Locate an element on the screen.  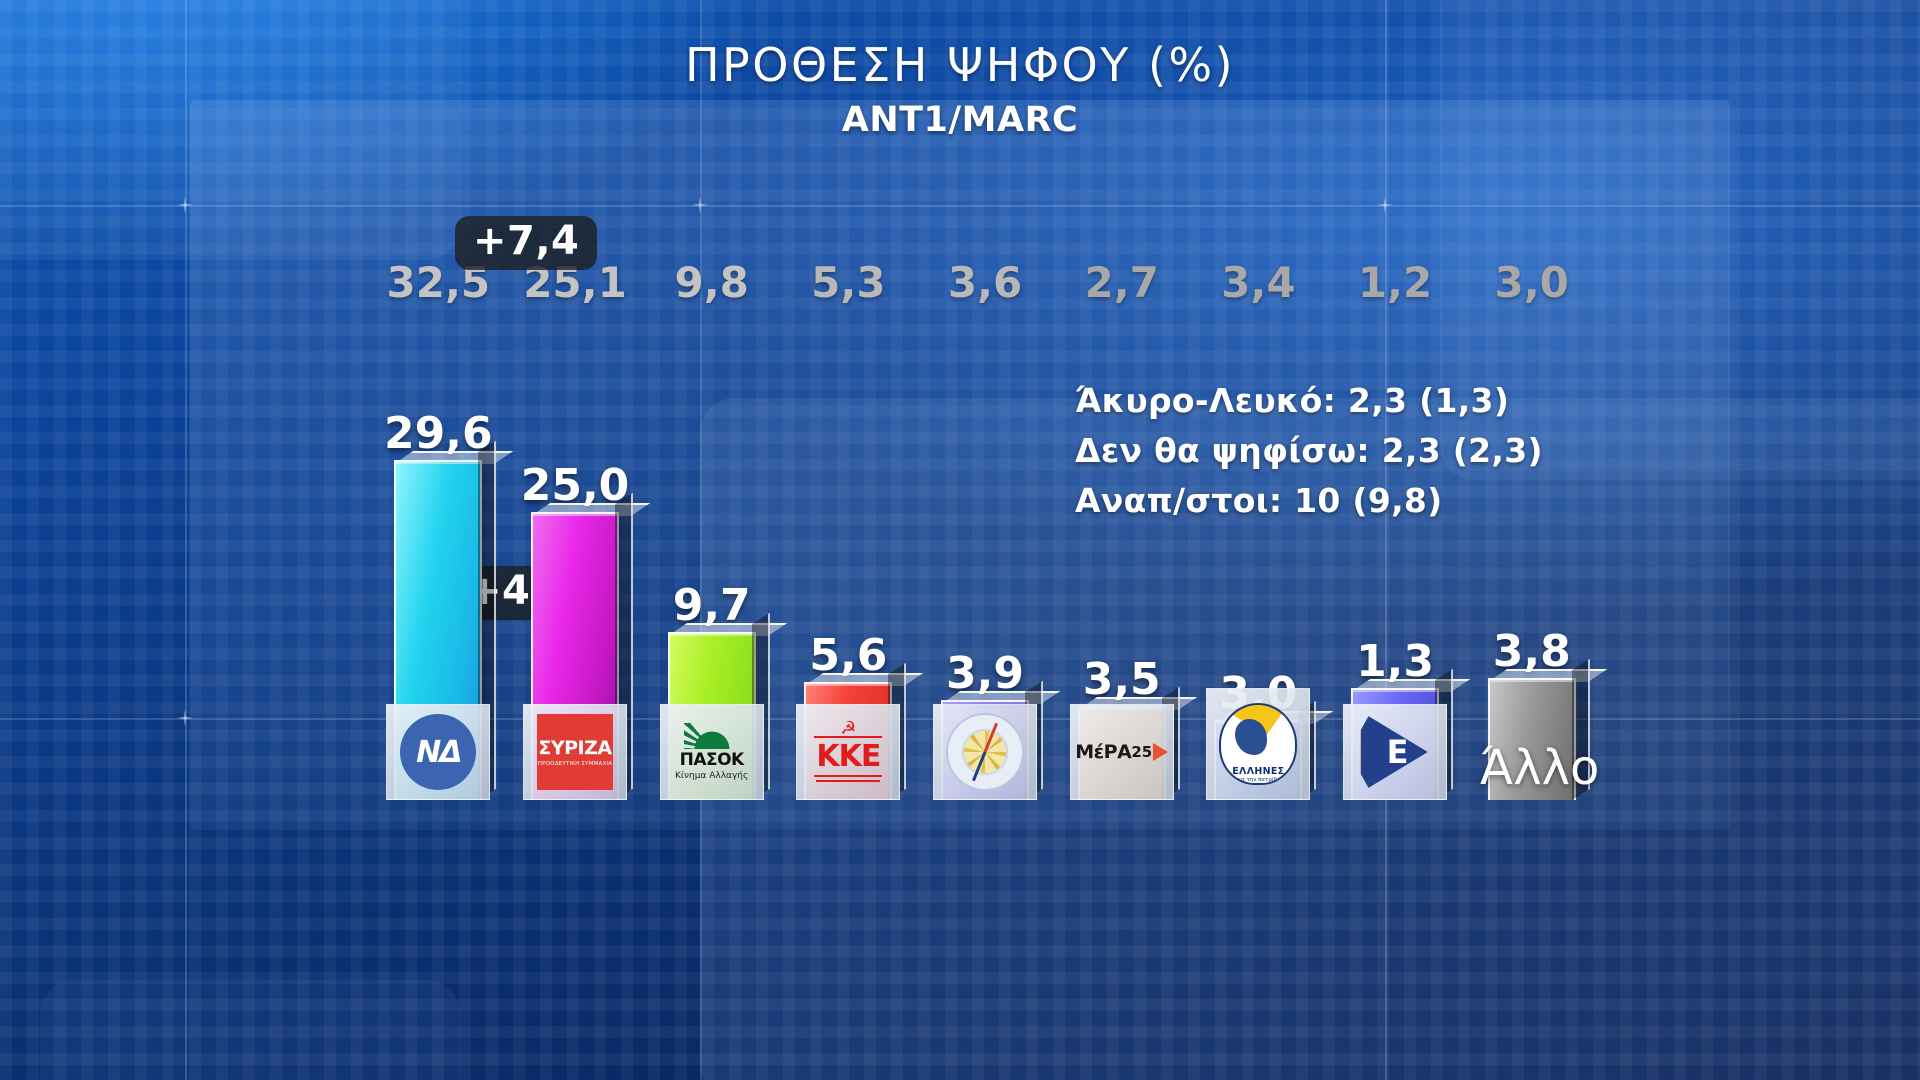
nd-logo-text: ΝΔ is located at coordinates (439, 752).